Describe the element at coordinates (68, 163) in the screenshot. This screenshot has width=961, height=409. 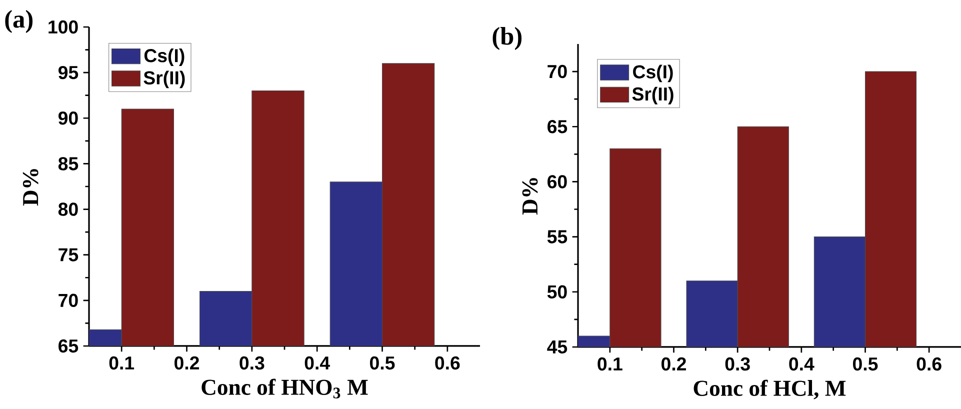
I see `y-tick-label: 85` at that location.